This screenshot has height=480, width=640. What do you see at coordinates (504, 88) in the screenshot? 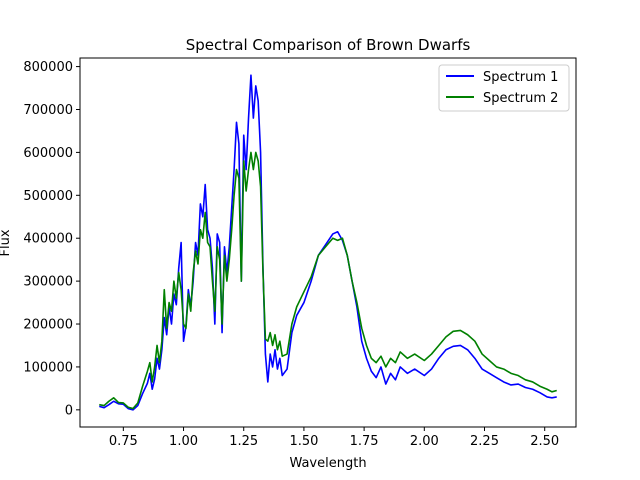
I see `legend: Spectrum 1 Spectrum 2` at bounding box center [504, 88].